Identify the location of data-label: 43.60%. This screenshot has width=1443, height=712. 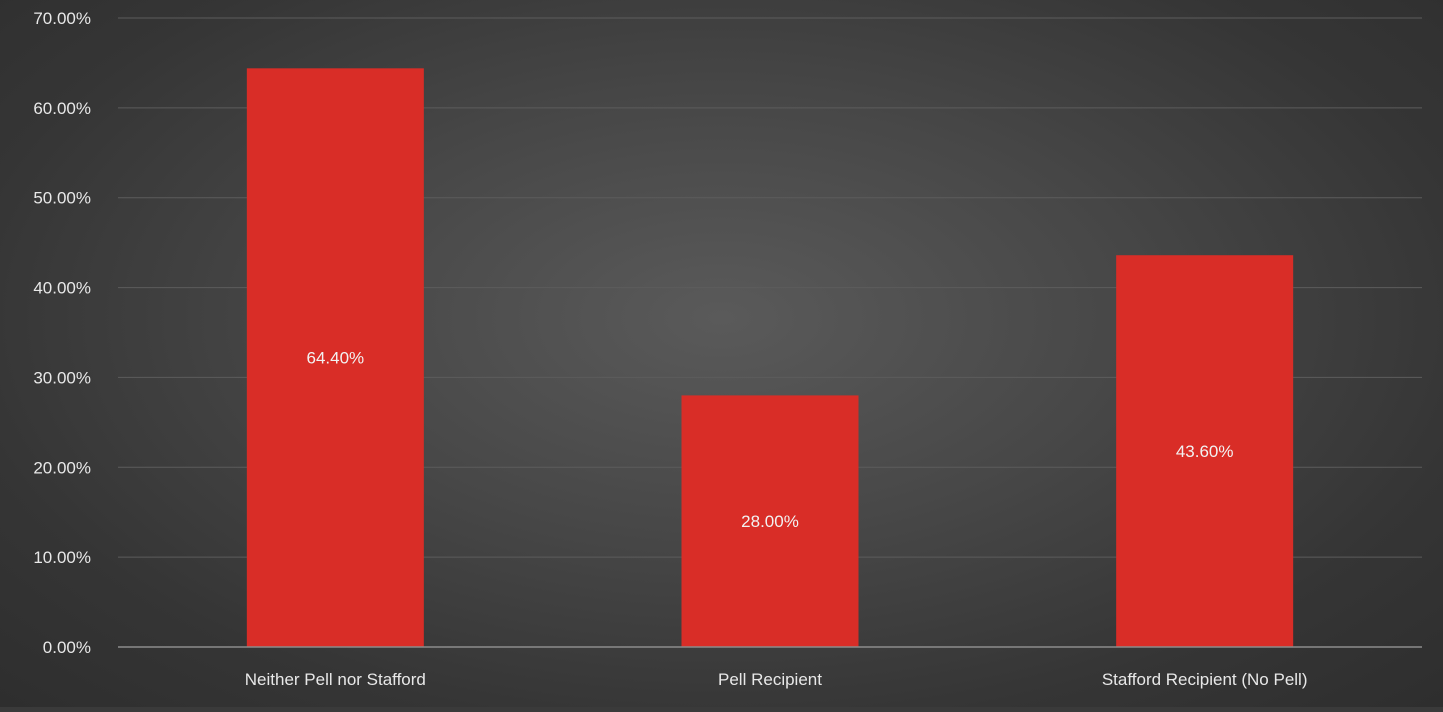
(1205, 451).